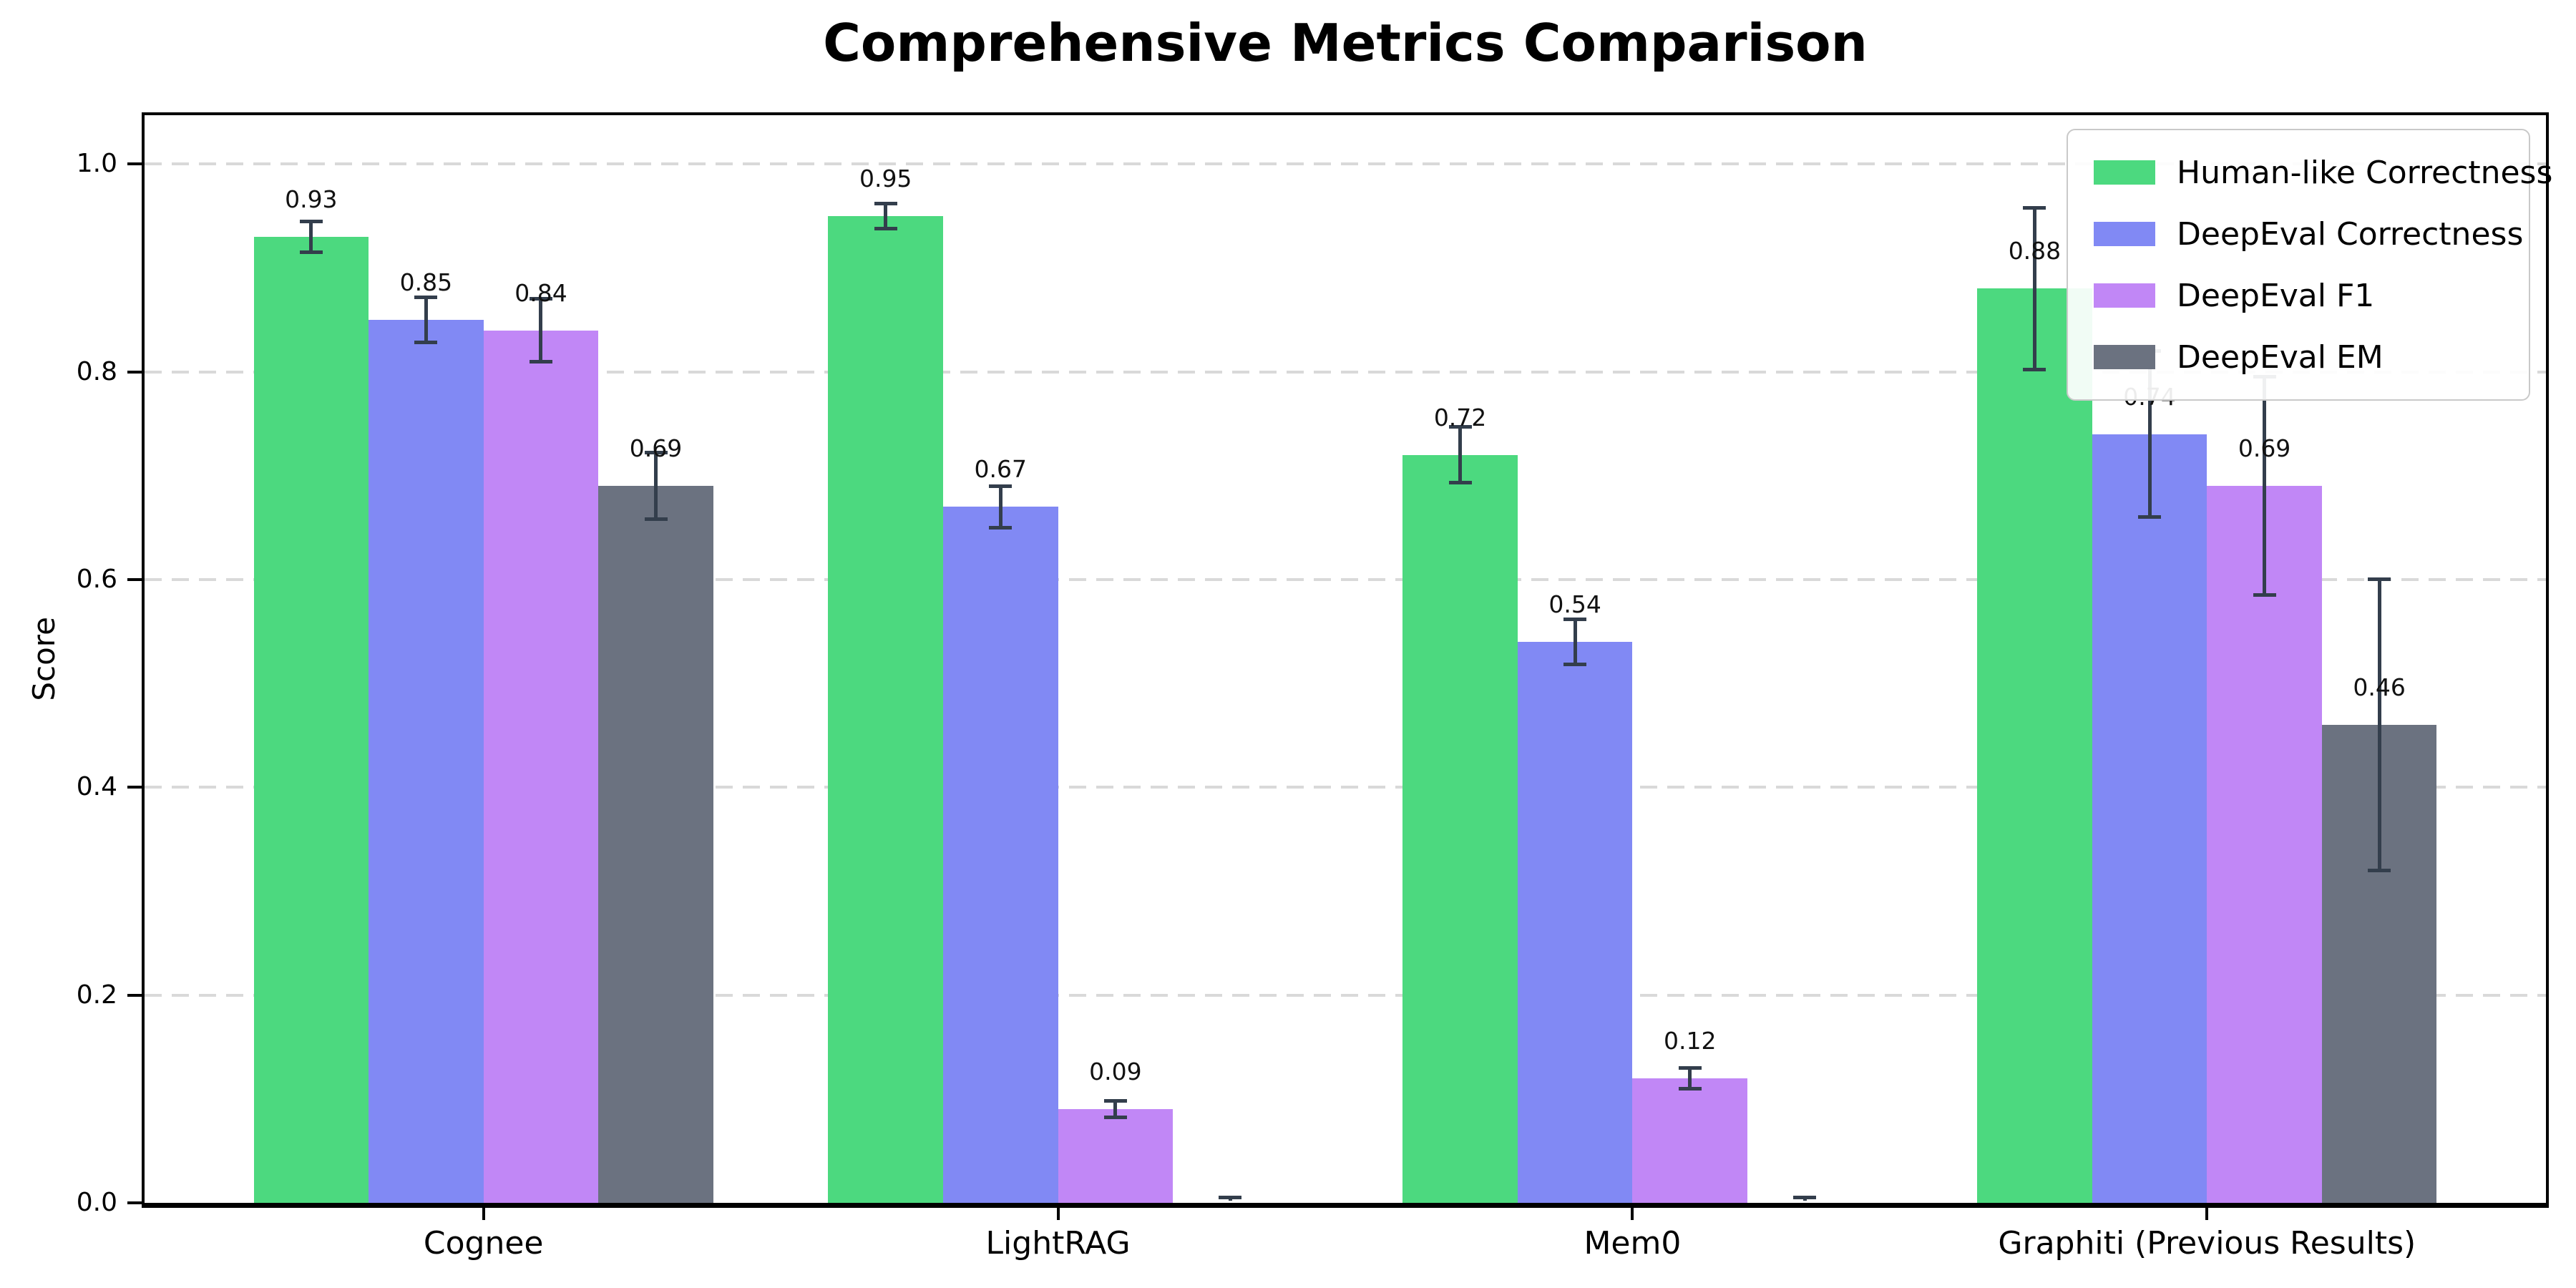 The height and width of the screenshot is (1288, 2576). Describe the element at coordinates (1574, 604) in the screenshot. I see `bar-value-label: 0.54` at that location.